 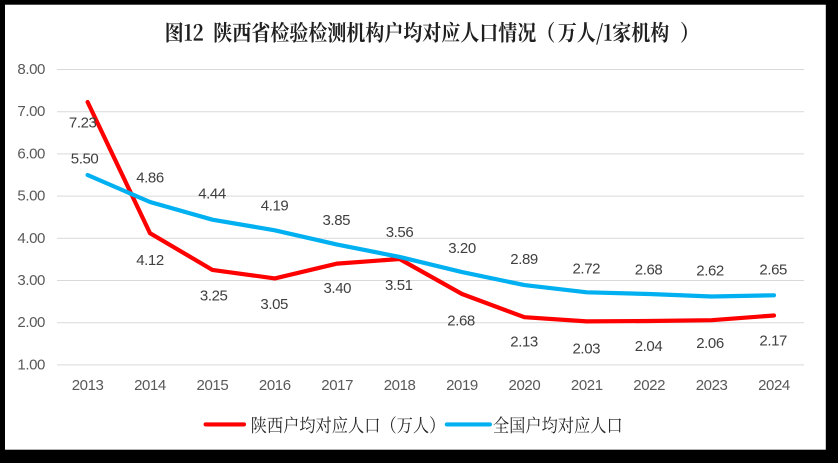 I want to click on svg-text: 2024, so click(x=774, y=385).